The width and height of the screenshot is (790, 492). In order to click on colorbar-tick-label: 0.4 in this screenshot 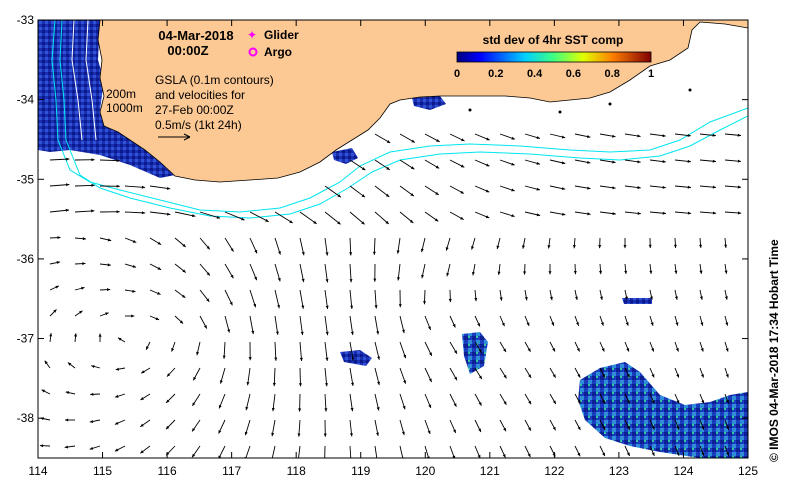, I will do `click(535, 74)`.